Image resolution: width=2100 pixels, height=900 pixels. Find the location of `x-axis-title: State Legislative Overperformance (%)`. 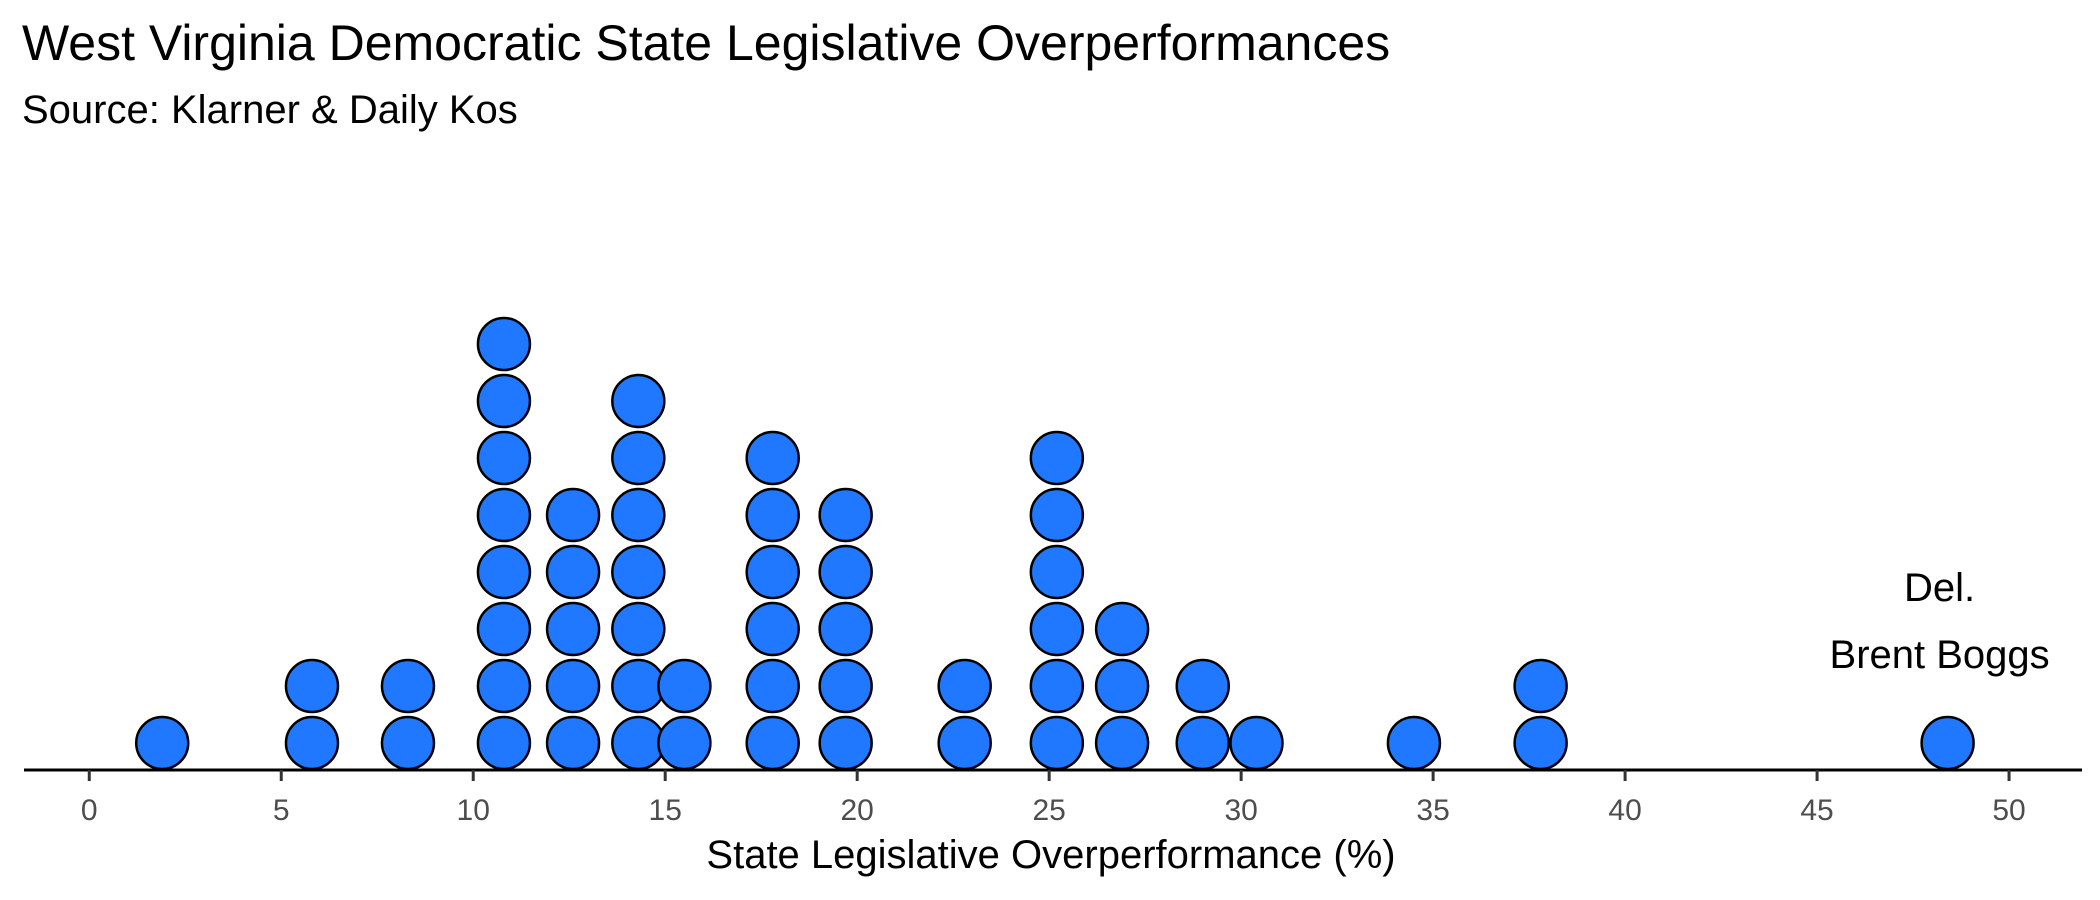

x-axis-title: State Legislative Overperformance (%) is located at coordinates (1050, 855).